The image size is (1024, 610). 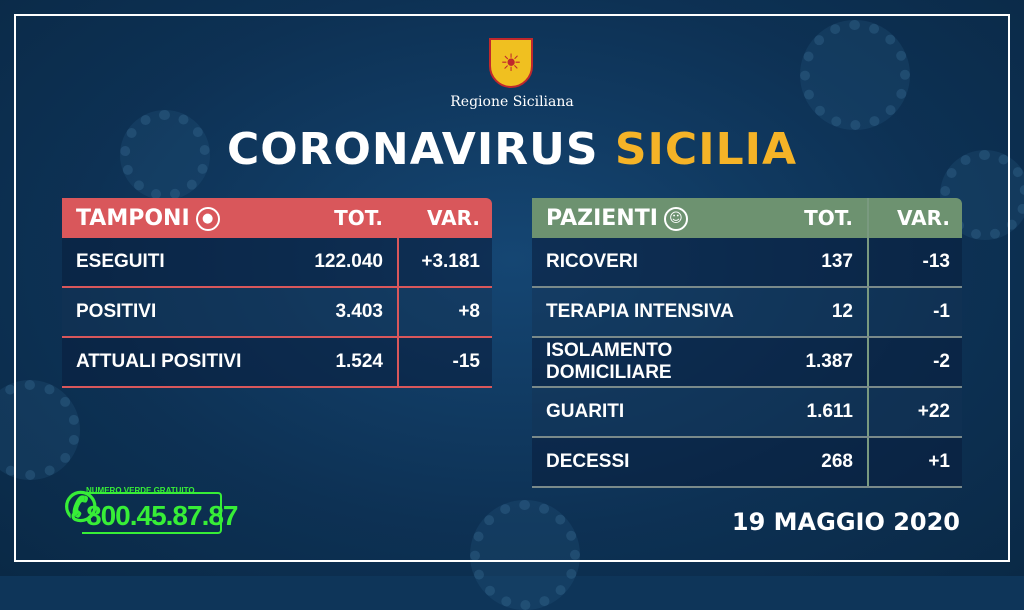 What do you see at coordinates (914, 412) in the screenshot?
I see `row-variation: +22` at bounding box center [914, 412].